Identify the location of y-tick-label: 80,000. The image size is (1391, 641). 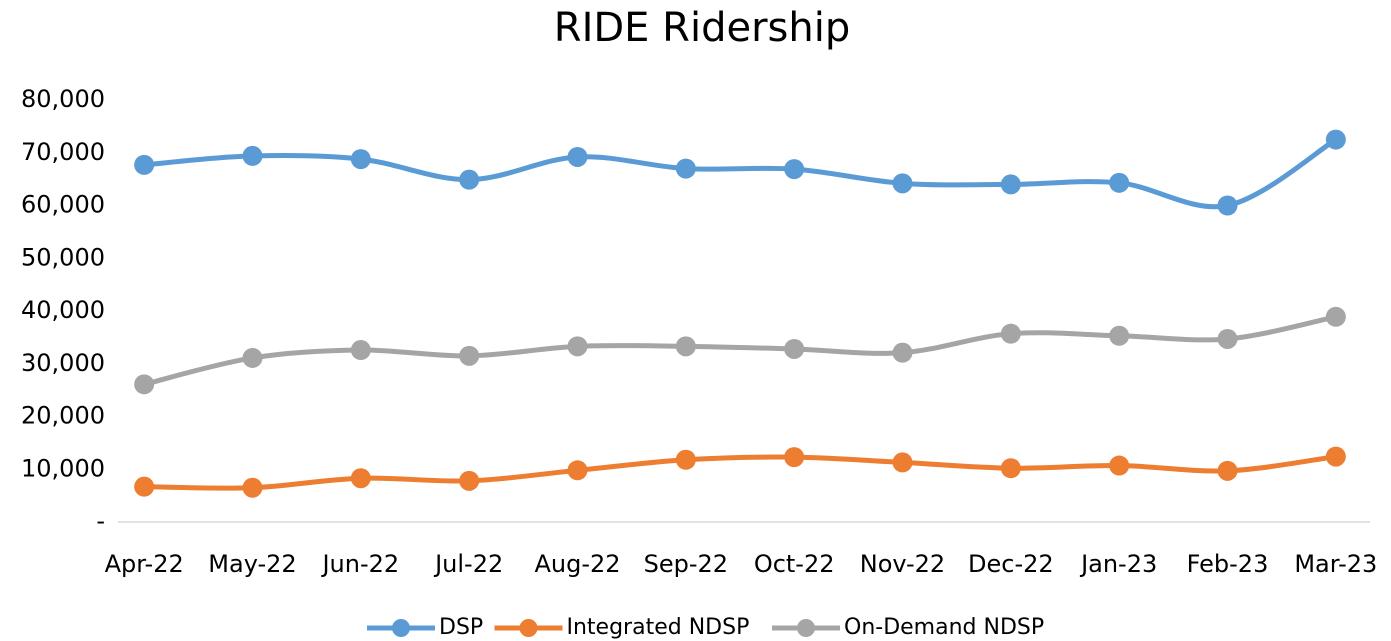
(63, 99).